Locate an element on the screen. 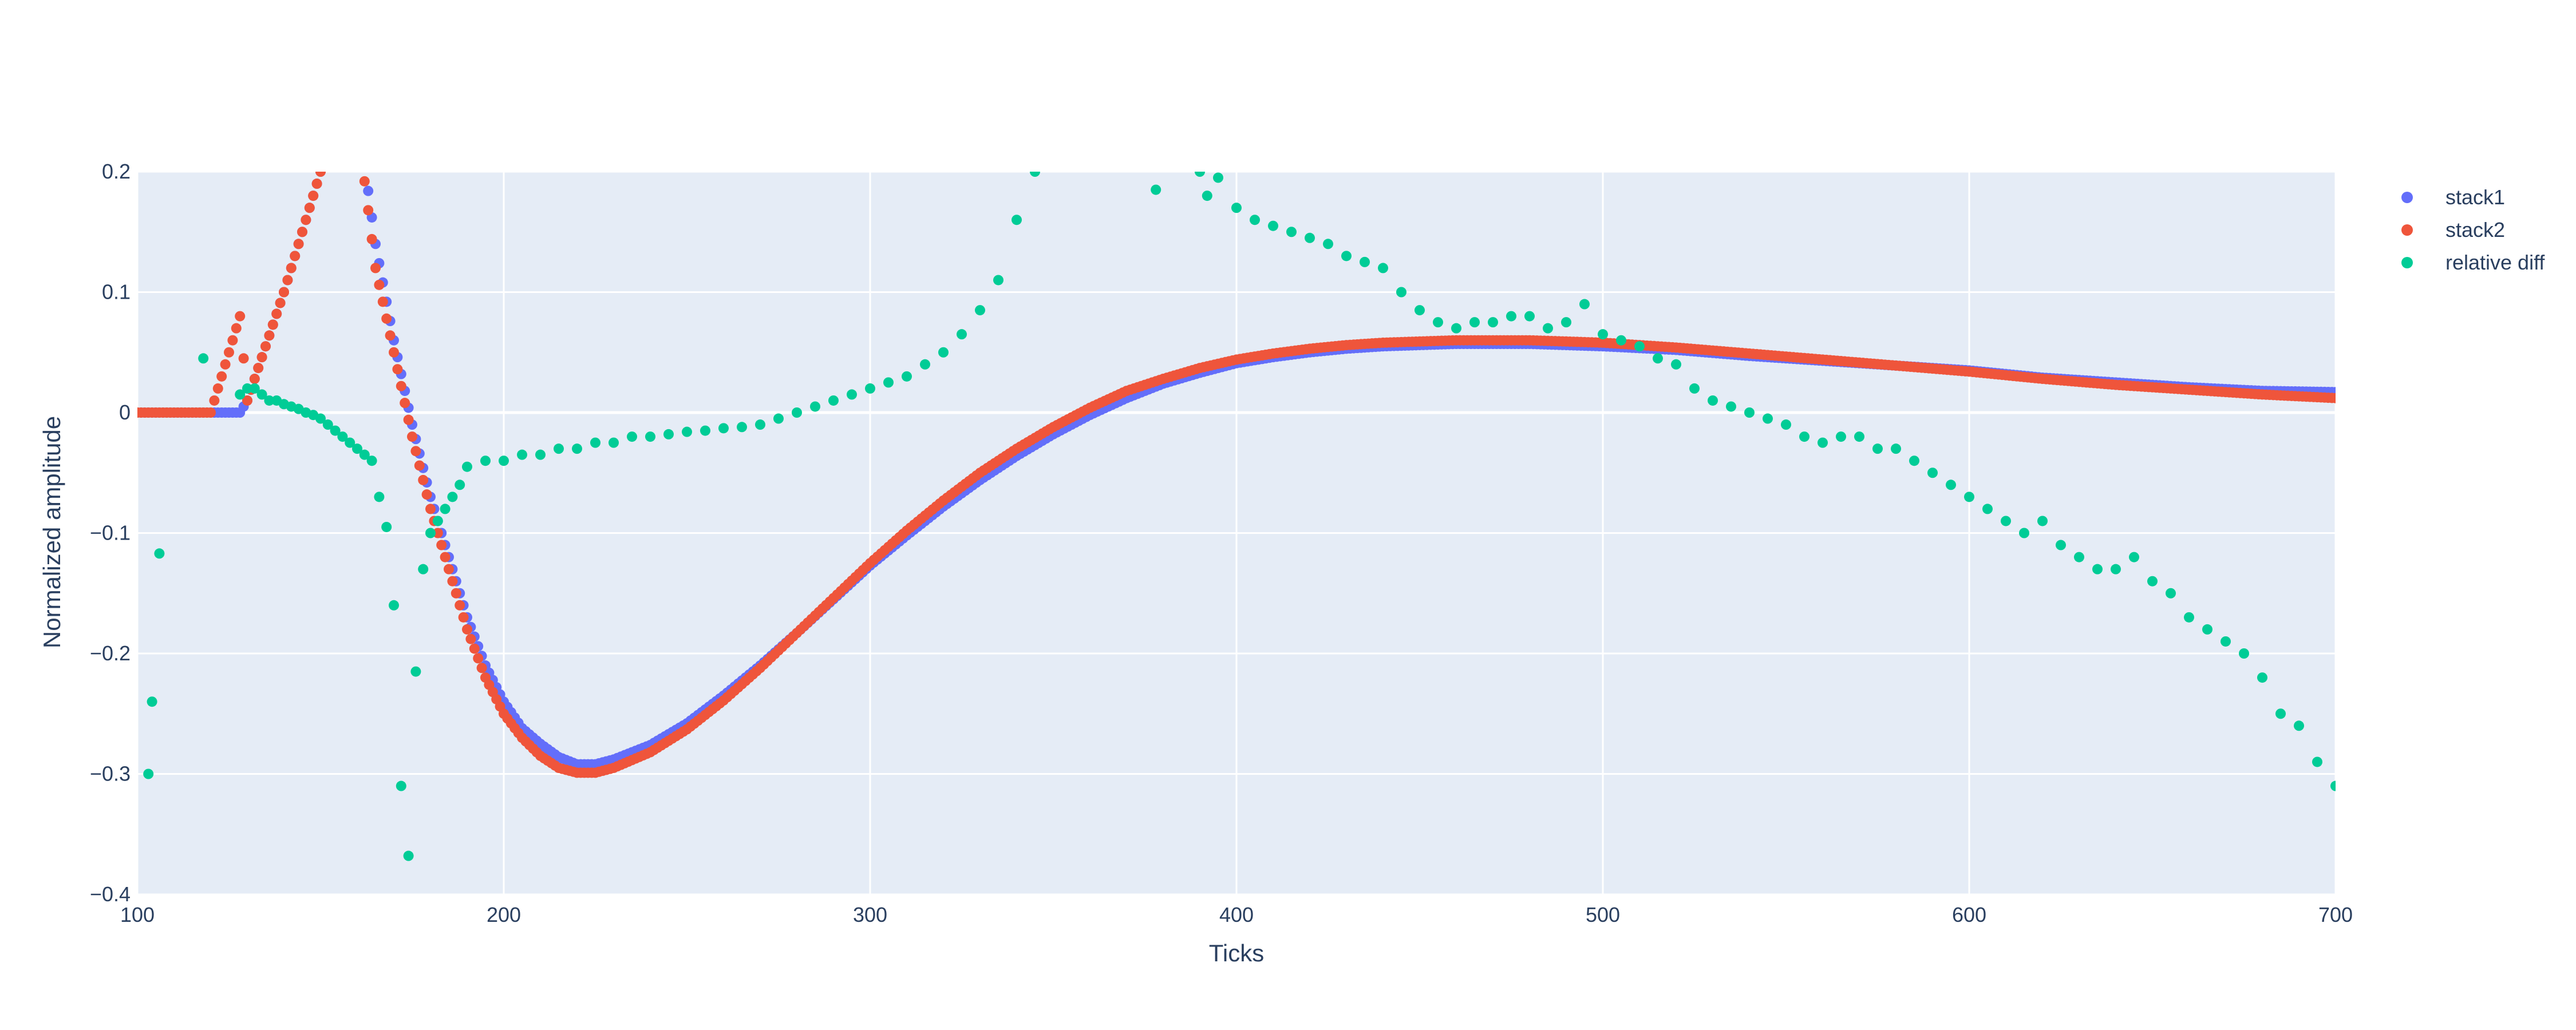 Image resolution: width=2576 pixels, height=1030 pixels. x-tick-label: 200 is located at coordinates (504, 914).